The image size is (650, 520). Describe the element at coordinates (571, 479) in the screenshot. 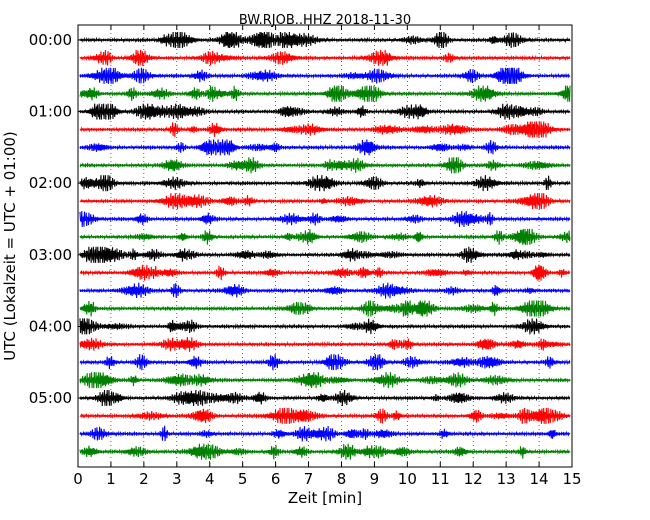

I see `x-tick-label: 15` at that location.